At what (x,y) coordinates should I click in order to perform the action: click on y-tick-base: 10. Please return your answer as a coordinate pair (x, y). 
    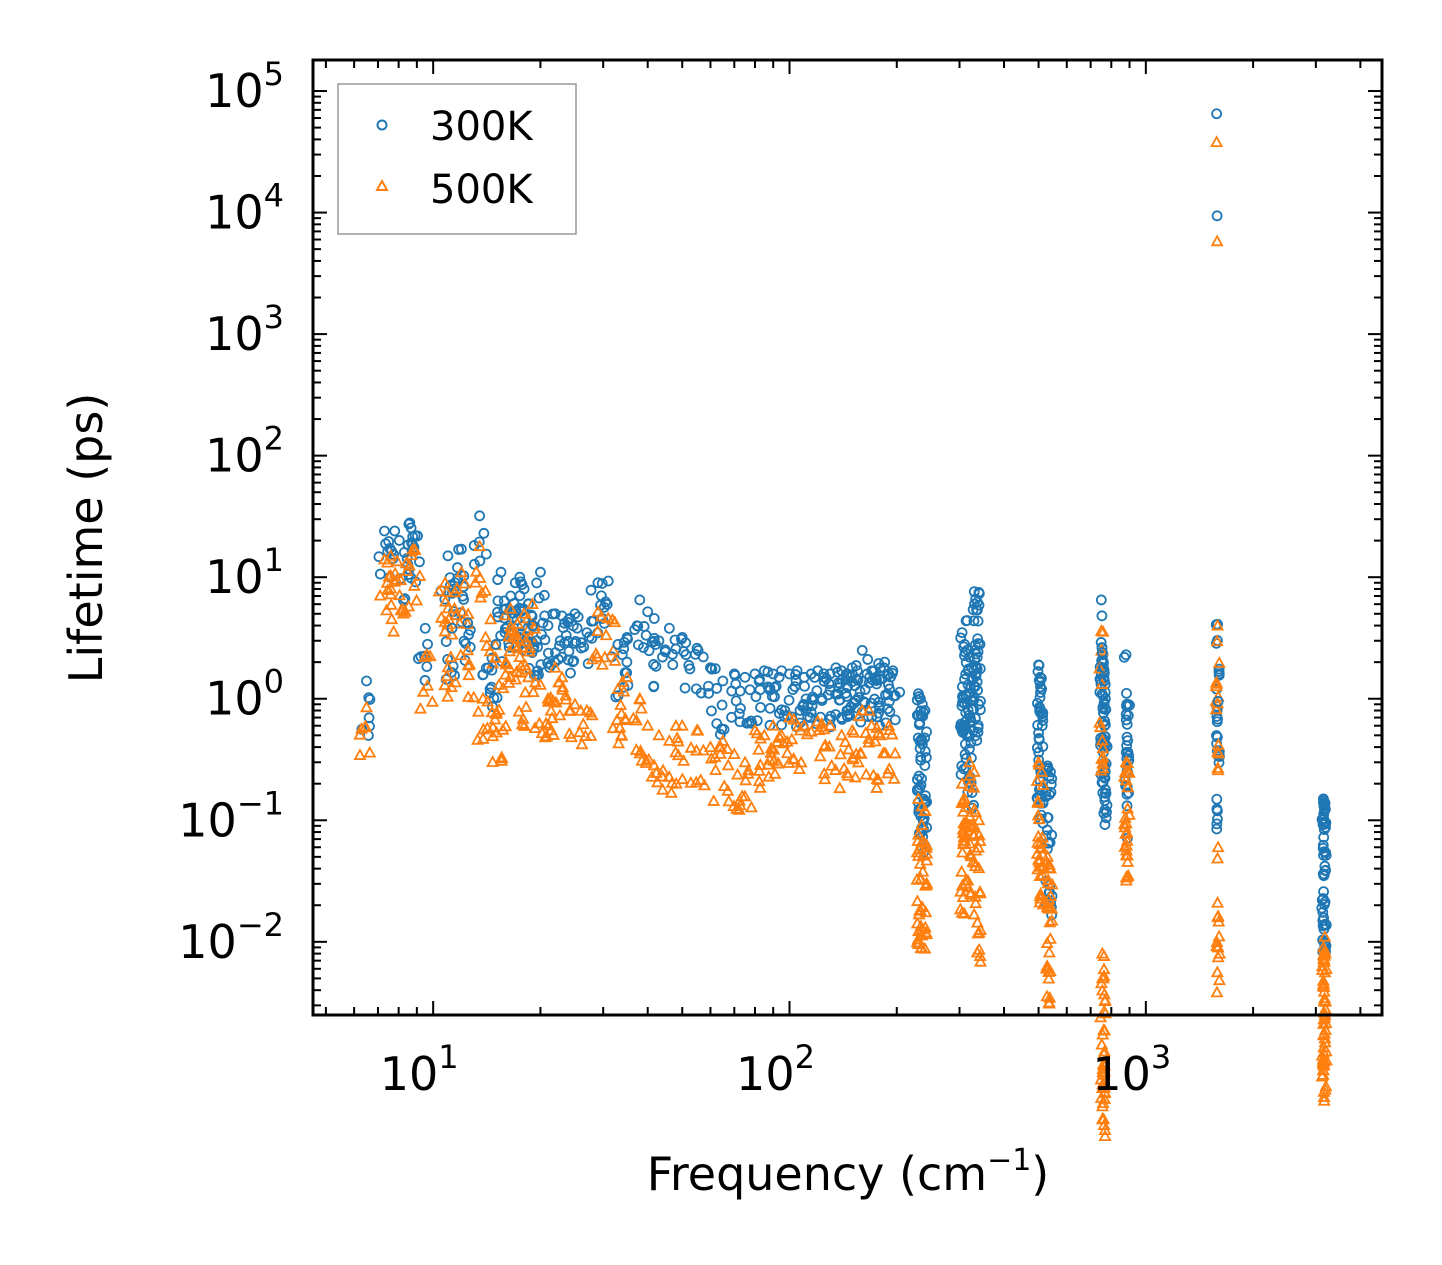
    Looking at the image, I should click on (207, 942).